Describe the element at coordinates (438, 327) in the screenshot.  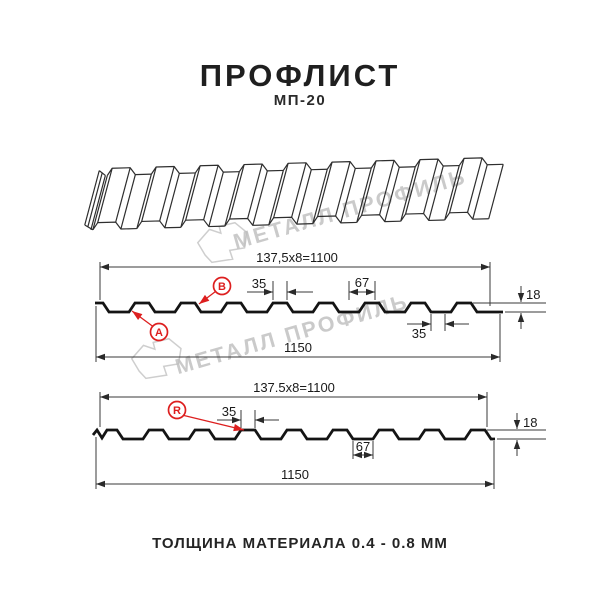
I see `dim-bottom-flat-front: 35` at that location.